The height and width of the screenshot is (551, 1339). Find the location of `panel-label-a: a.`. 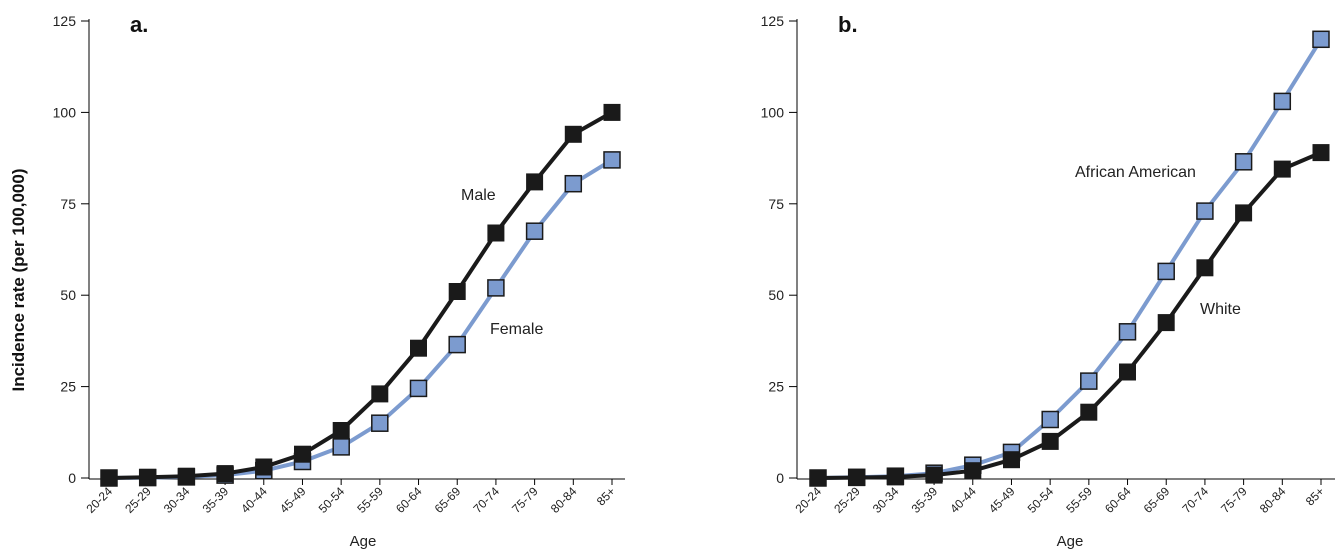

panel-label-a: a. is located at coordinates (139, 24).